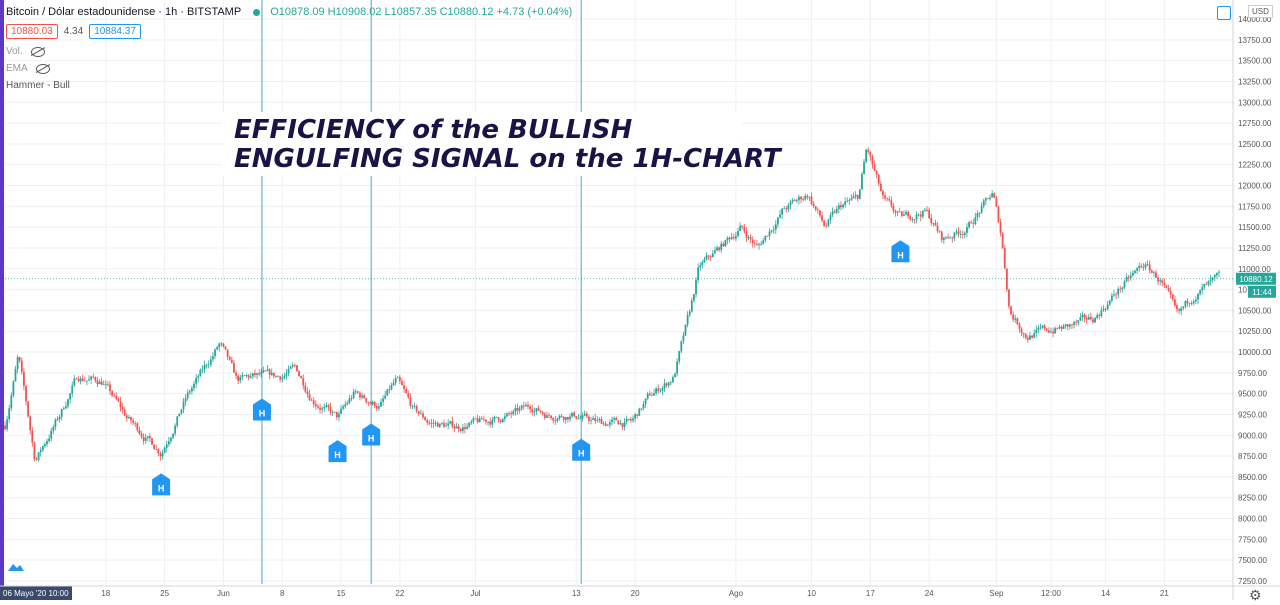 Image resolution: width=1280 pixels, height=605 pixels. What do you see at coordinates (1255, 123) in the screenshot?
I see `y-tick-label: 12750.00` at bounding box center [1255, 123].